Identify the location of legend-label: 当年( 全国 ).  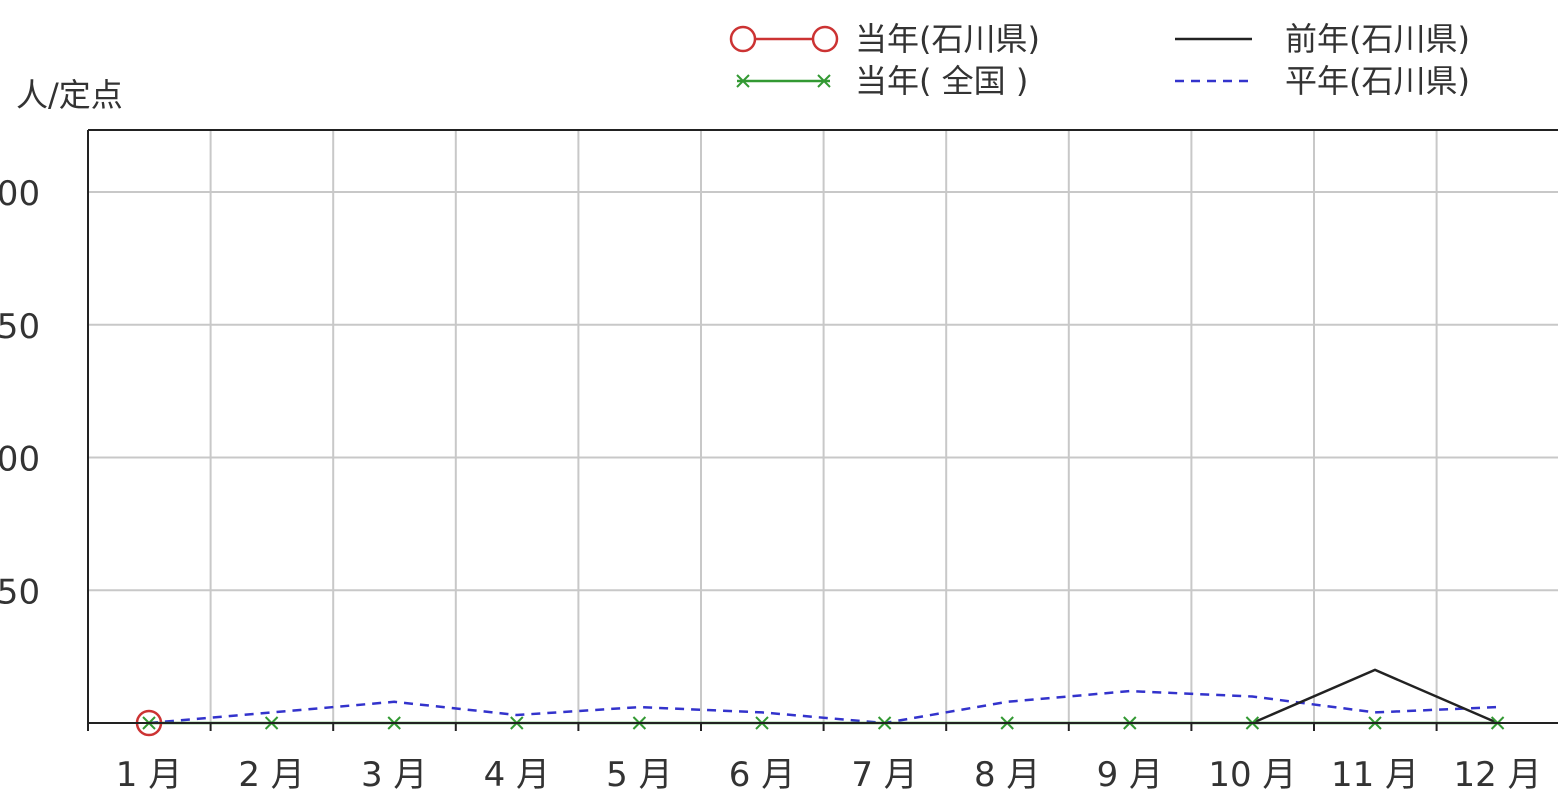
(941, 81).